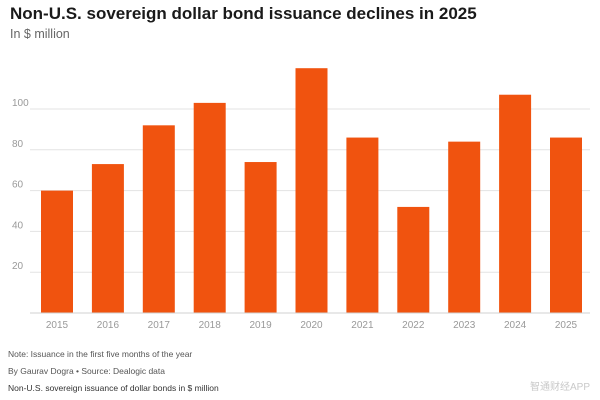 Image resolution: width=600 pixels, height=400 pixels. Describe the element at coordinates (260, 325) in the screenshot. I see `x-tick-label: 2019` at that location.